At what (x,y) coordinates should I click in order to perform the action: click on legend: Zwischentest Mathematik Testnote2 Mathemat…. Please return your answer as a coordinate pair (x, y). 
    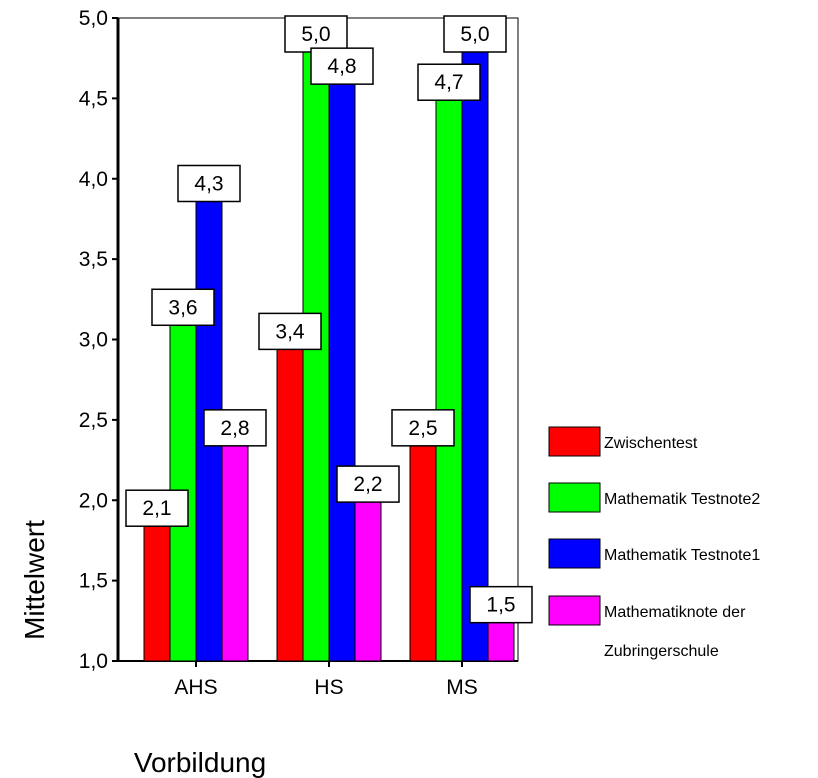
    Looking at the image, I should click on (654, 543).